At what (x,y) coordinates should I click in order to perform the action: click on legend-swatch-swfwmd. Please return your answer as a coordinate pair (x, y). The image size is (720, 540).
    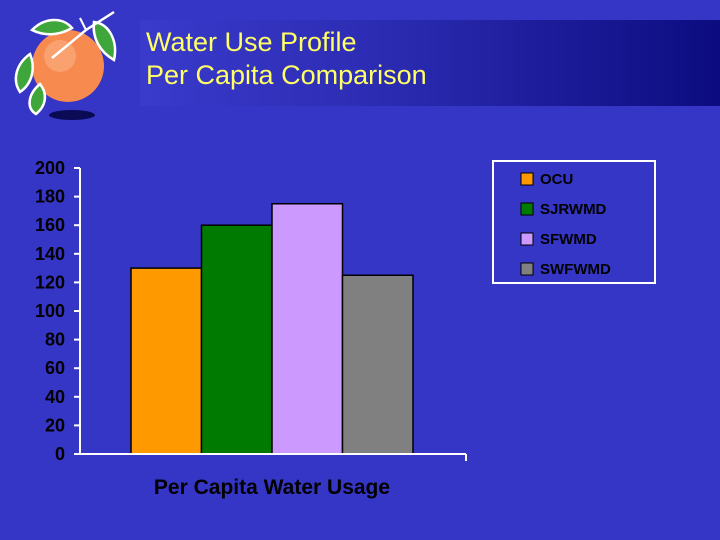
    Looking at the image, I should click on (527, 269).